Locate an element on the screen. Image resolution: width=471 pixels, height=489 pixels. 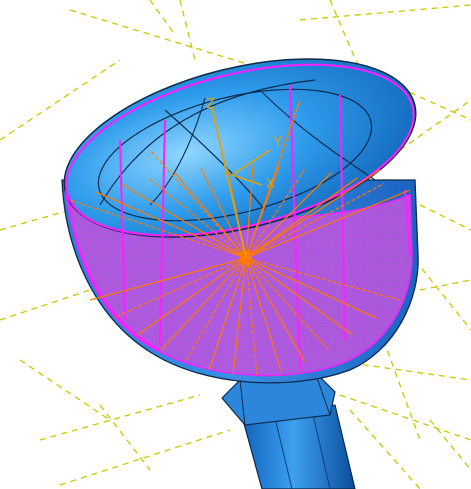
axis-label-z: Z is located at coordinates (210, 104).